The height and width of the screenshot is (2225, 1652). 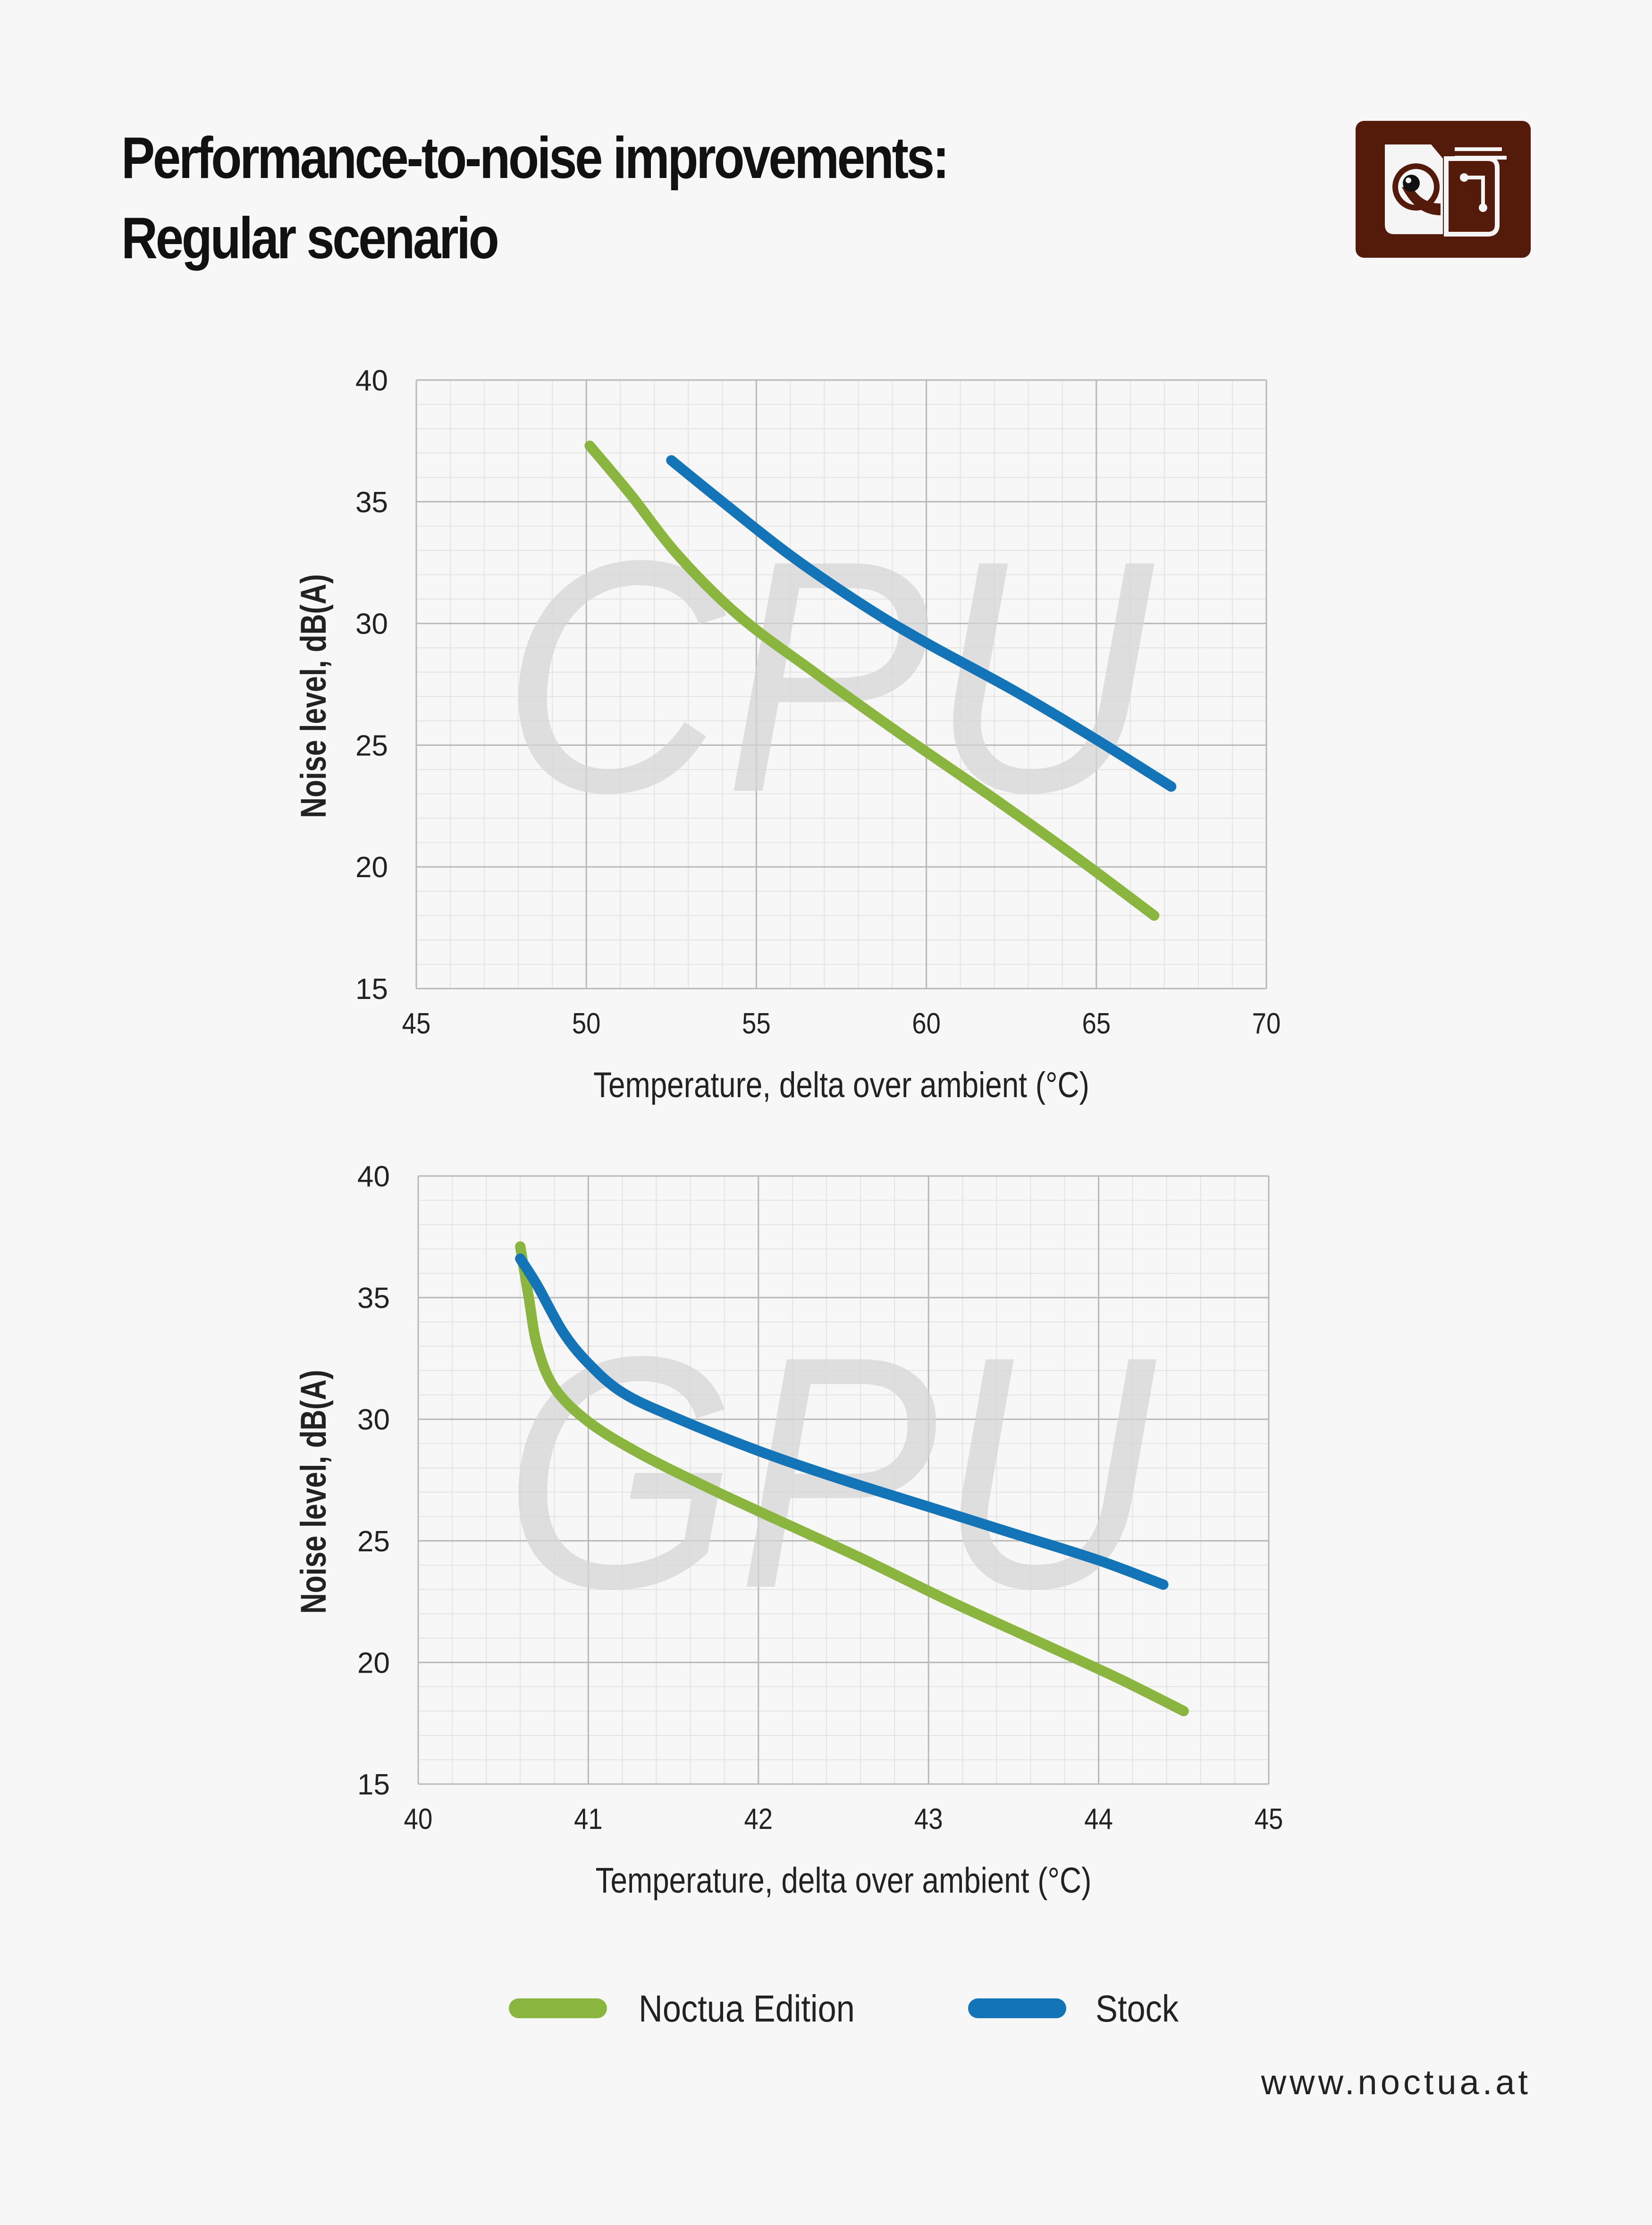 I want to click on noctua-logo-icon, so click(x=1443, y=190).